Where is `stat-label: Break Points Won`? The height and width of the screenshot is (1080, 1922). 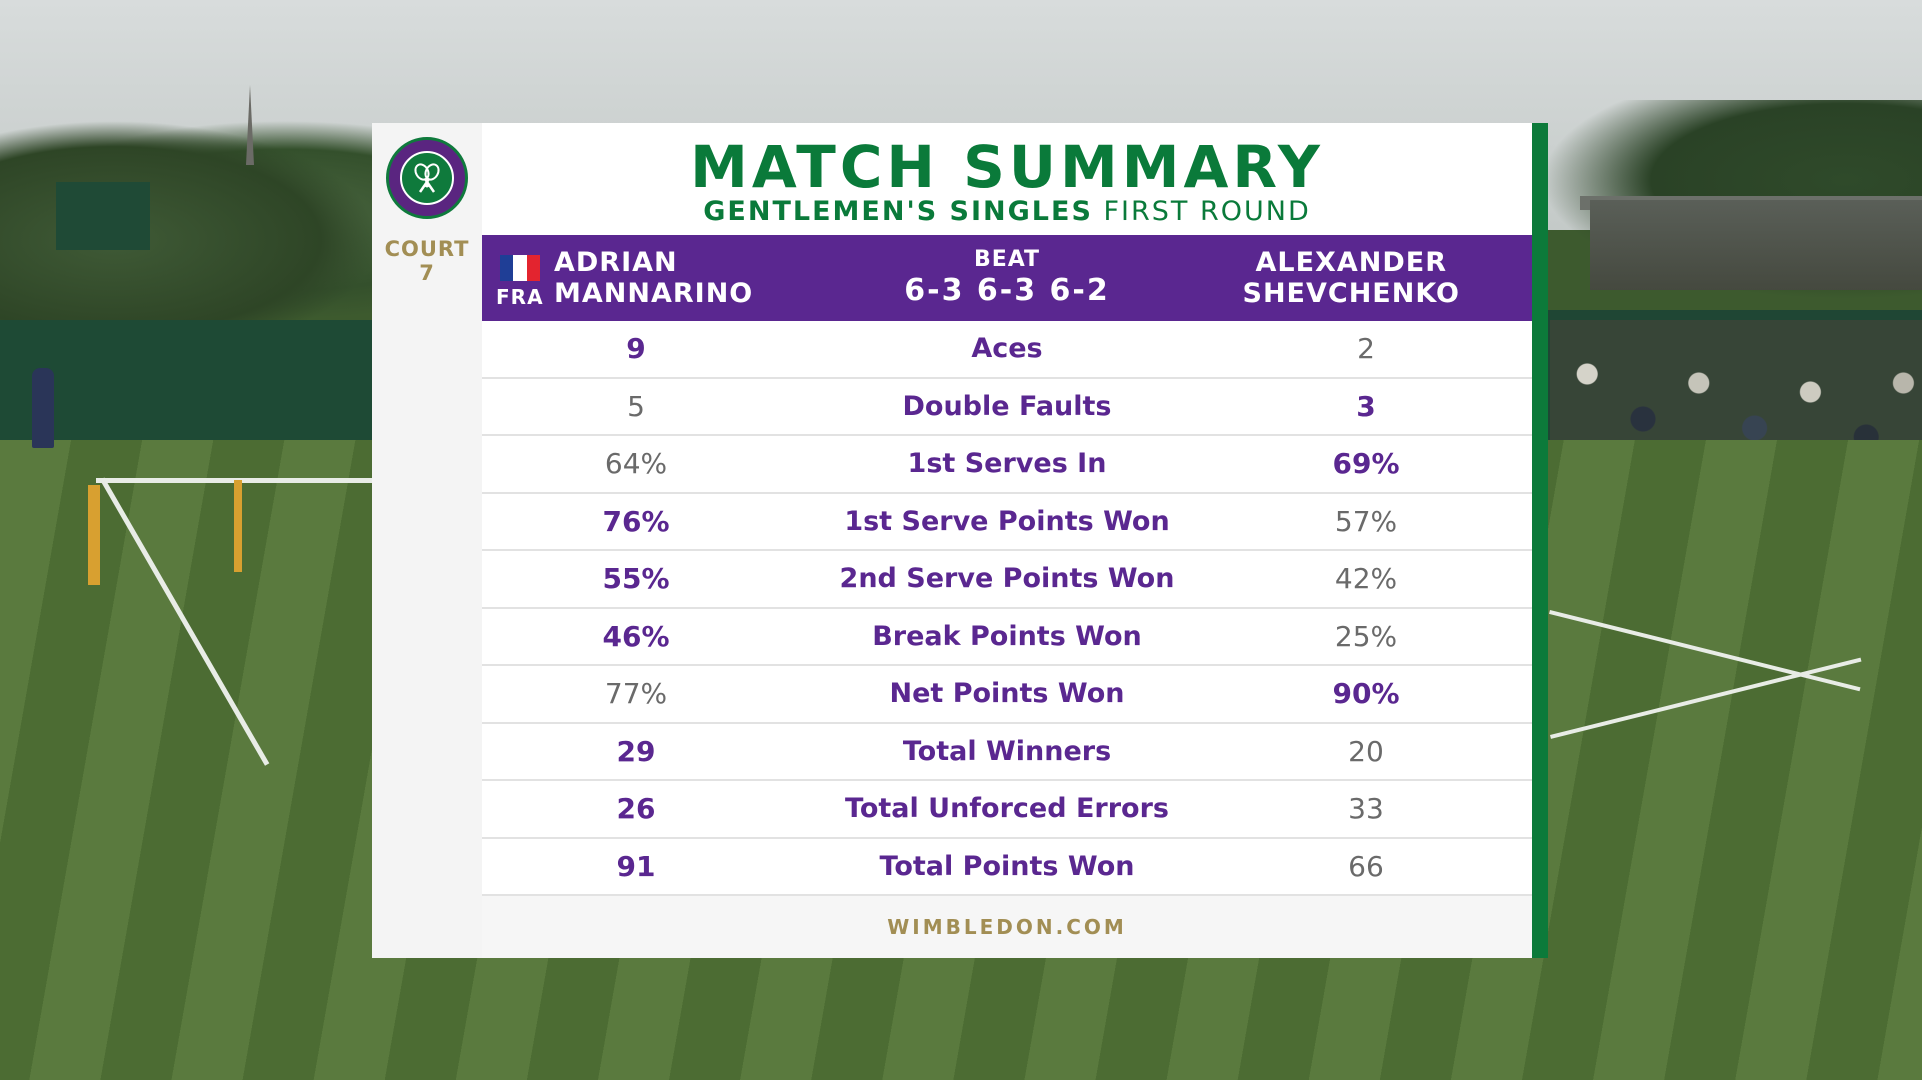 stat-label: Break Points Won is located at coordinates (1007, 636).